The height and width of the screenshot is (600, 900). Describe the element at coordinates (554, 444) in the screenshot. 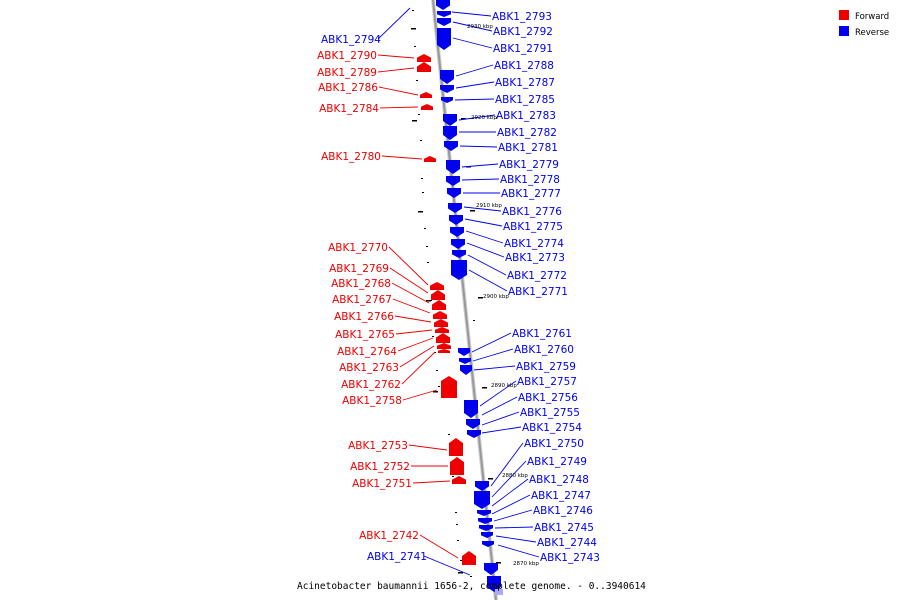

I see `gene-label-reverse: ABK1_2750` at that location.